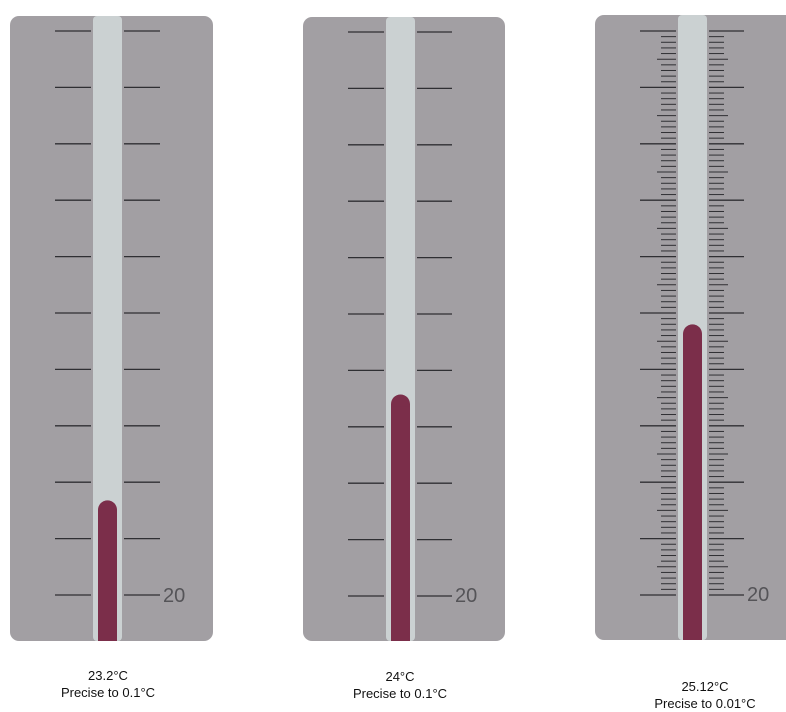  I want to click on thermometer-tube, so click(107, 328).